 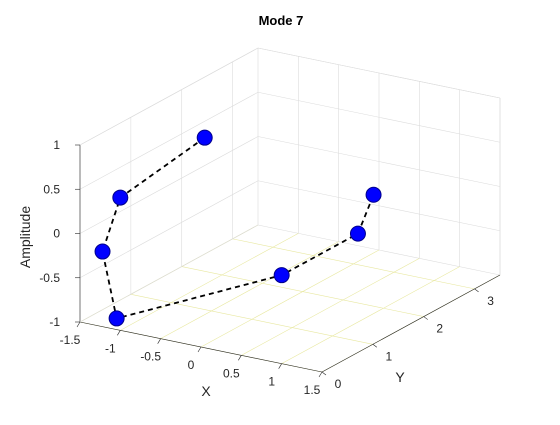 I want to click on x-tick-label: -1, so click(x=110, y=348).